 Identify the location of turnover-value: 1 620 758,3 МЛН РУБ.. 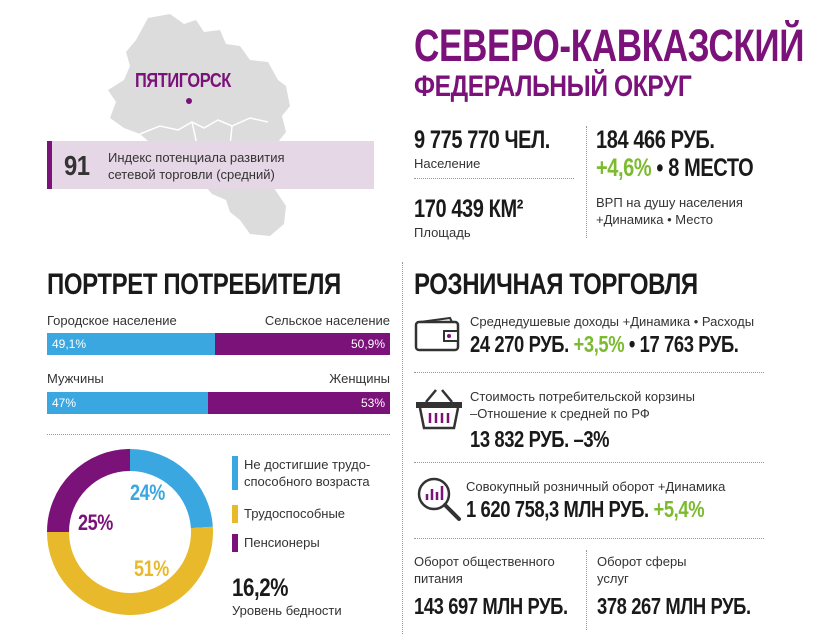
(557, 509).